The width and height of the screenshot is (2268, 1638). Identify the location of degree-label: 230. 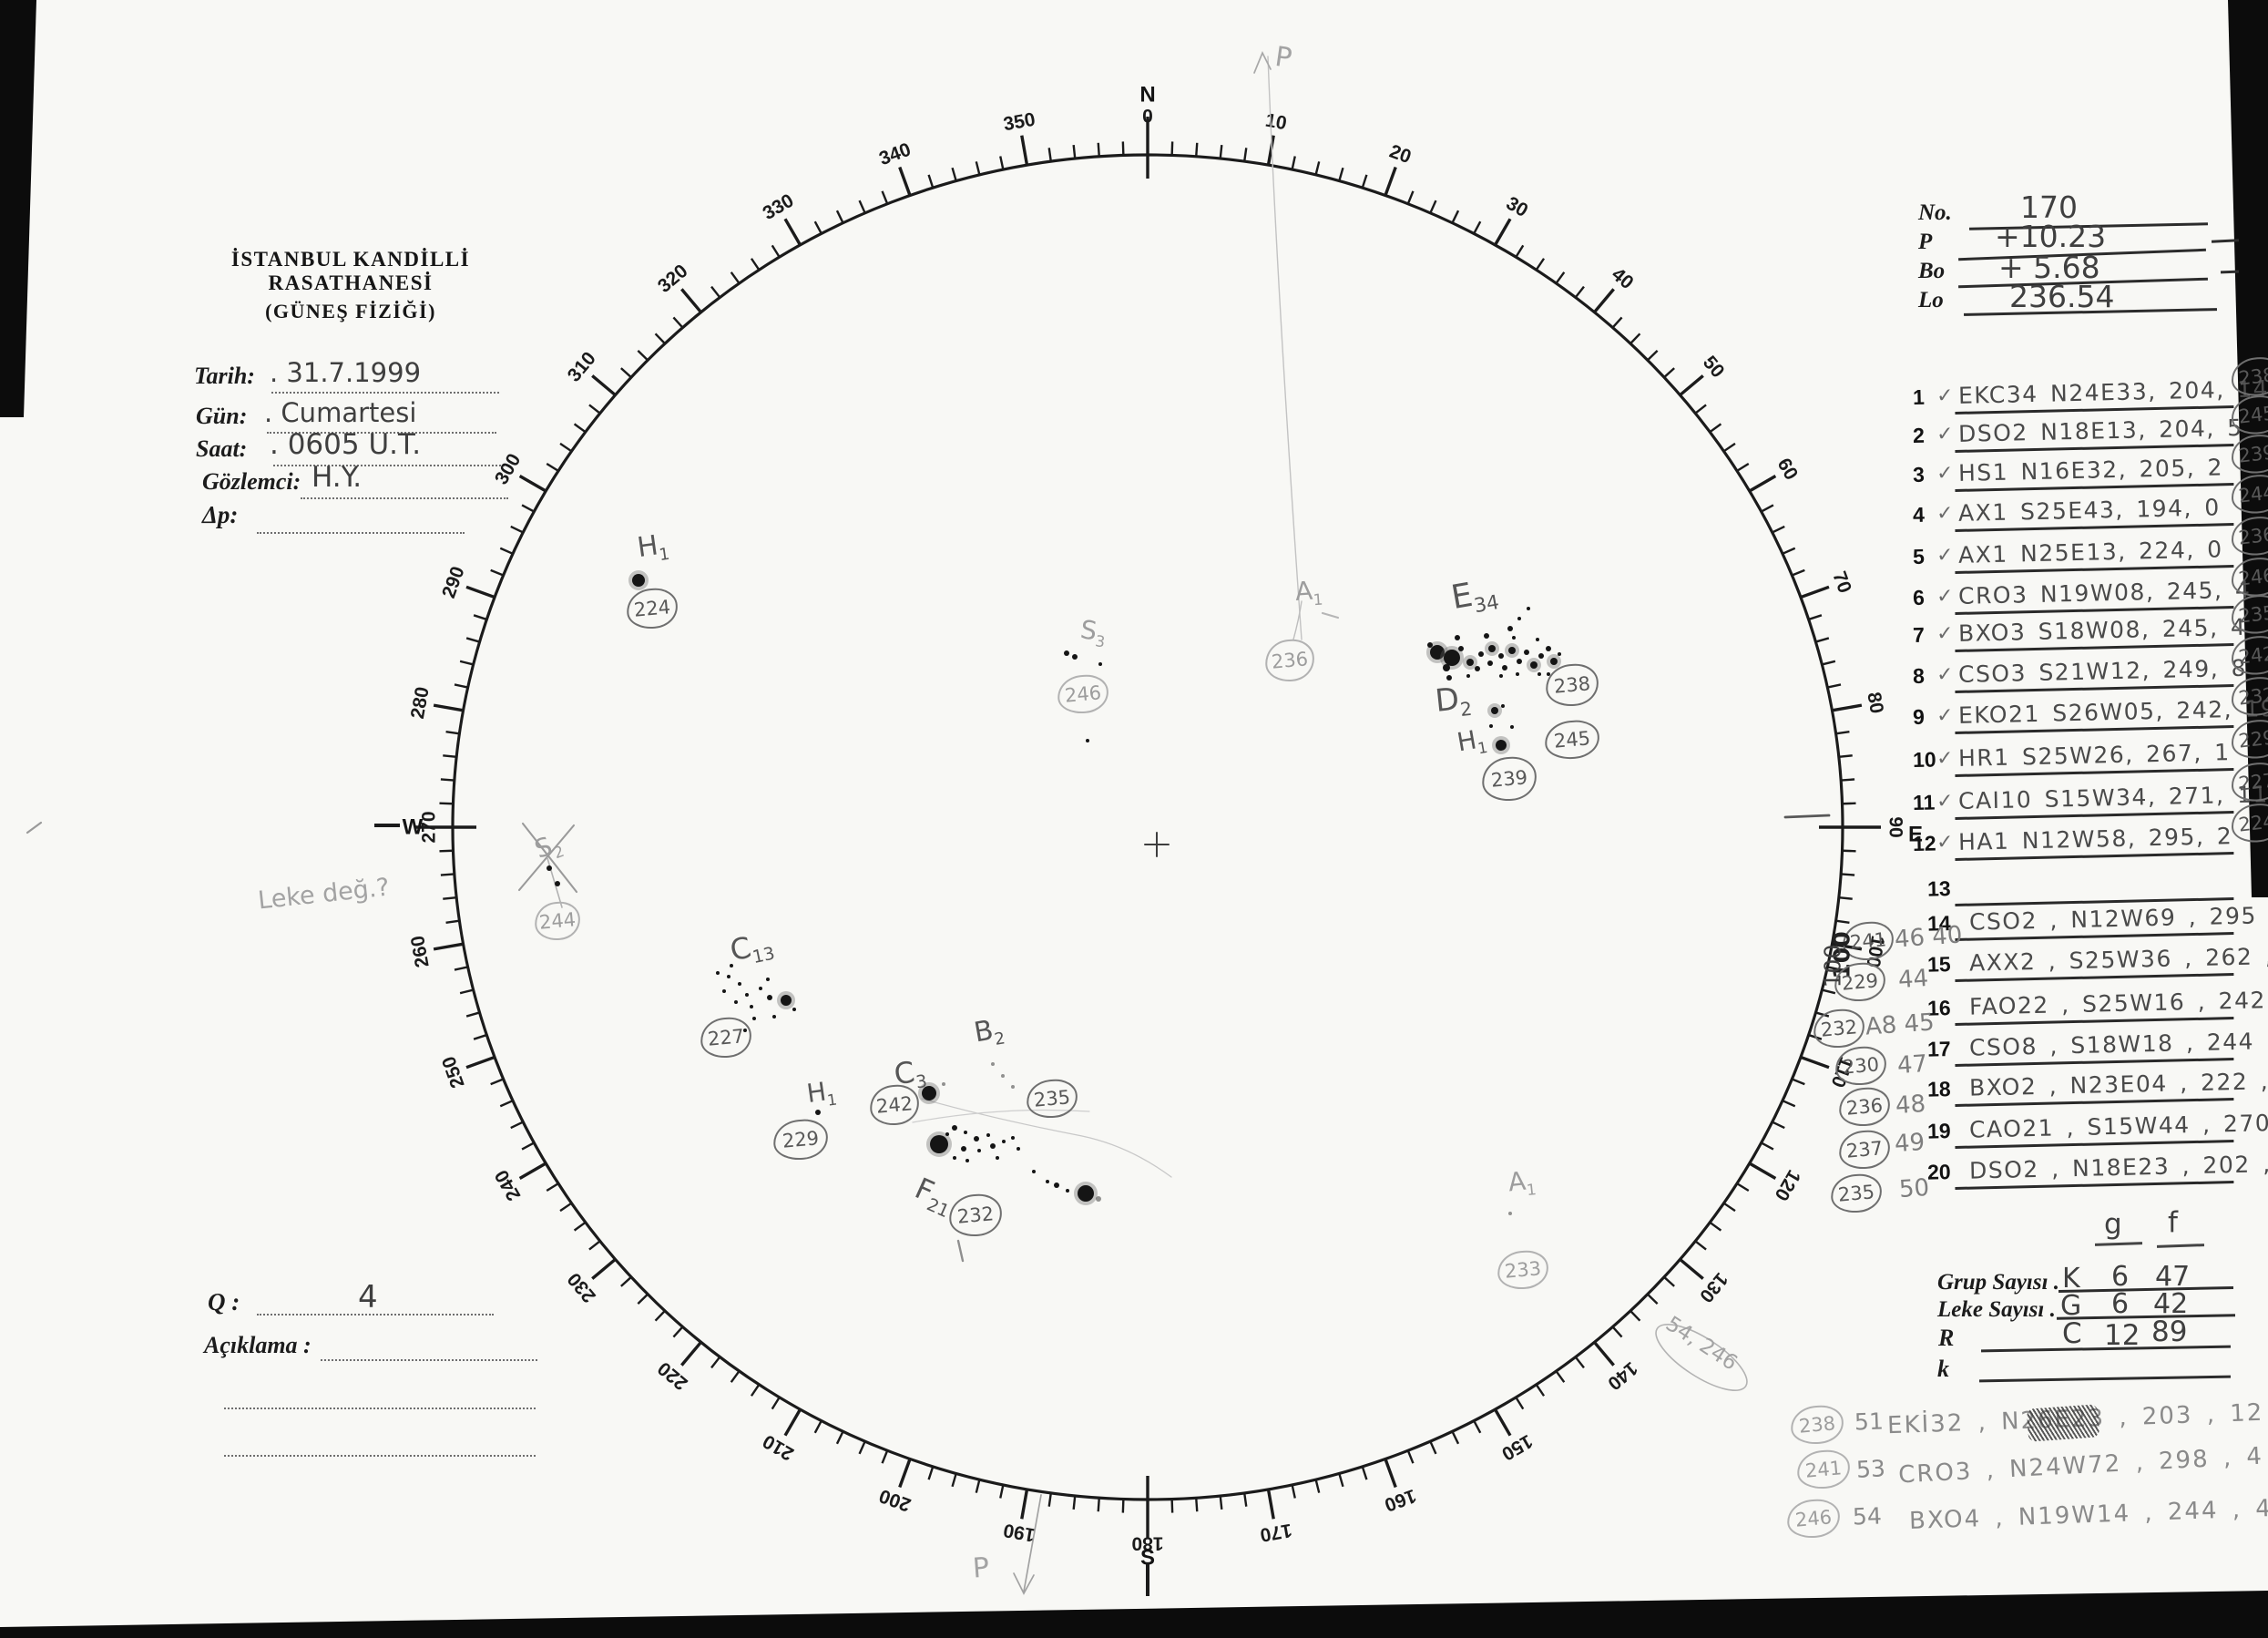
(582, 1287).